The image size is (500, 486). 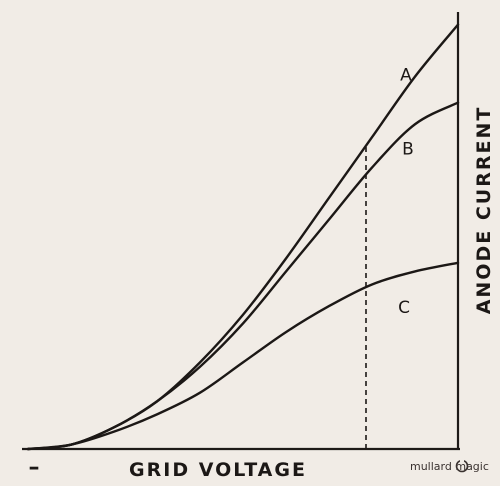 What do you see at coordinates (34, 467) in the screenshot?
I see `x-tick-label: –` at bounding box center [34, 467].